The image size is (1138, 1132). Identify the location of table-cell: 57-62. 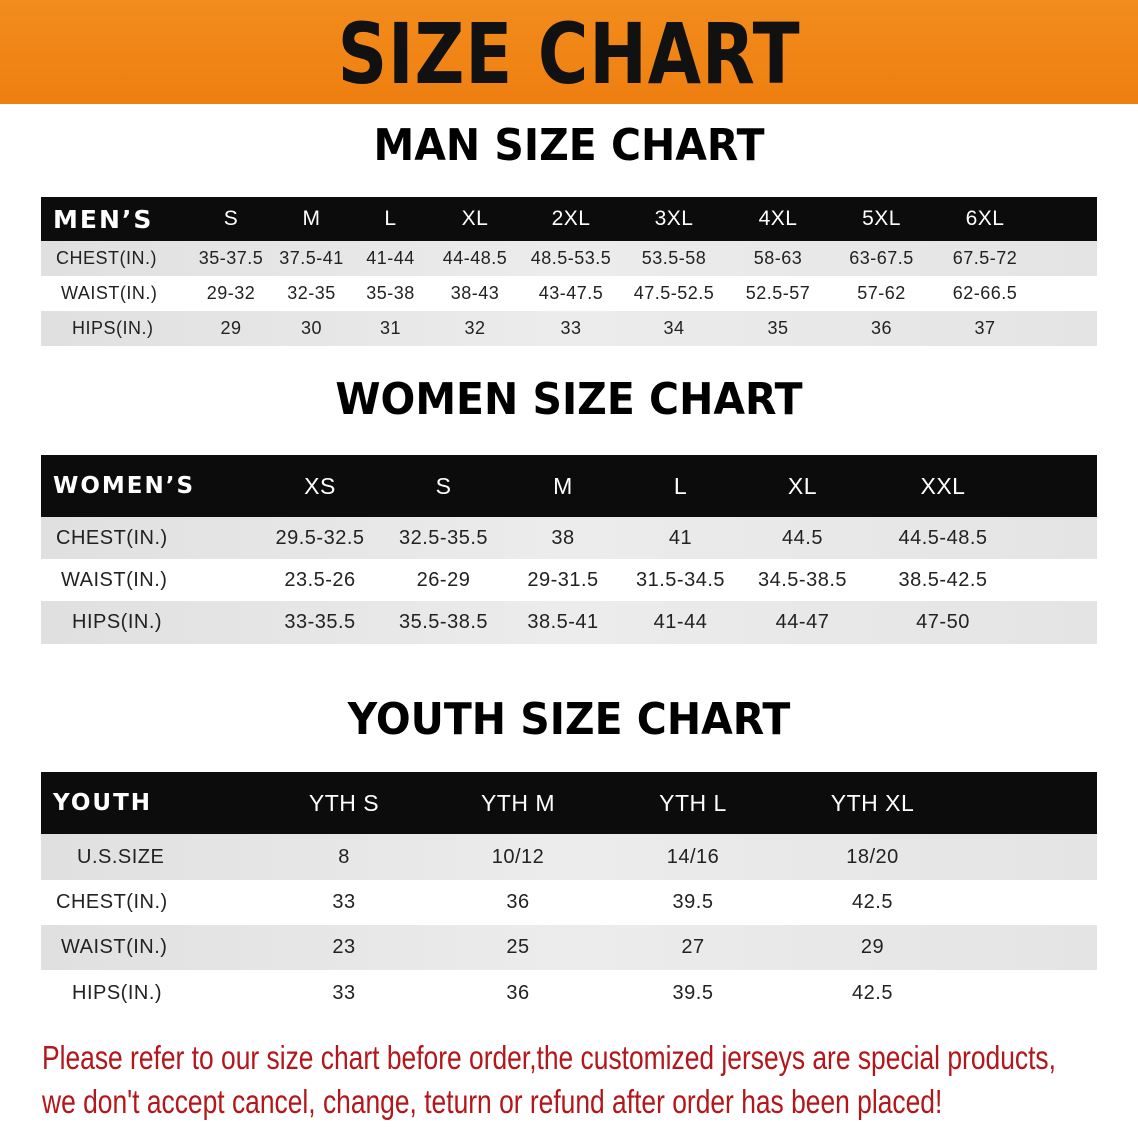
(881, 293).